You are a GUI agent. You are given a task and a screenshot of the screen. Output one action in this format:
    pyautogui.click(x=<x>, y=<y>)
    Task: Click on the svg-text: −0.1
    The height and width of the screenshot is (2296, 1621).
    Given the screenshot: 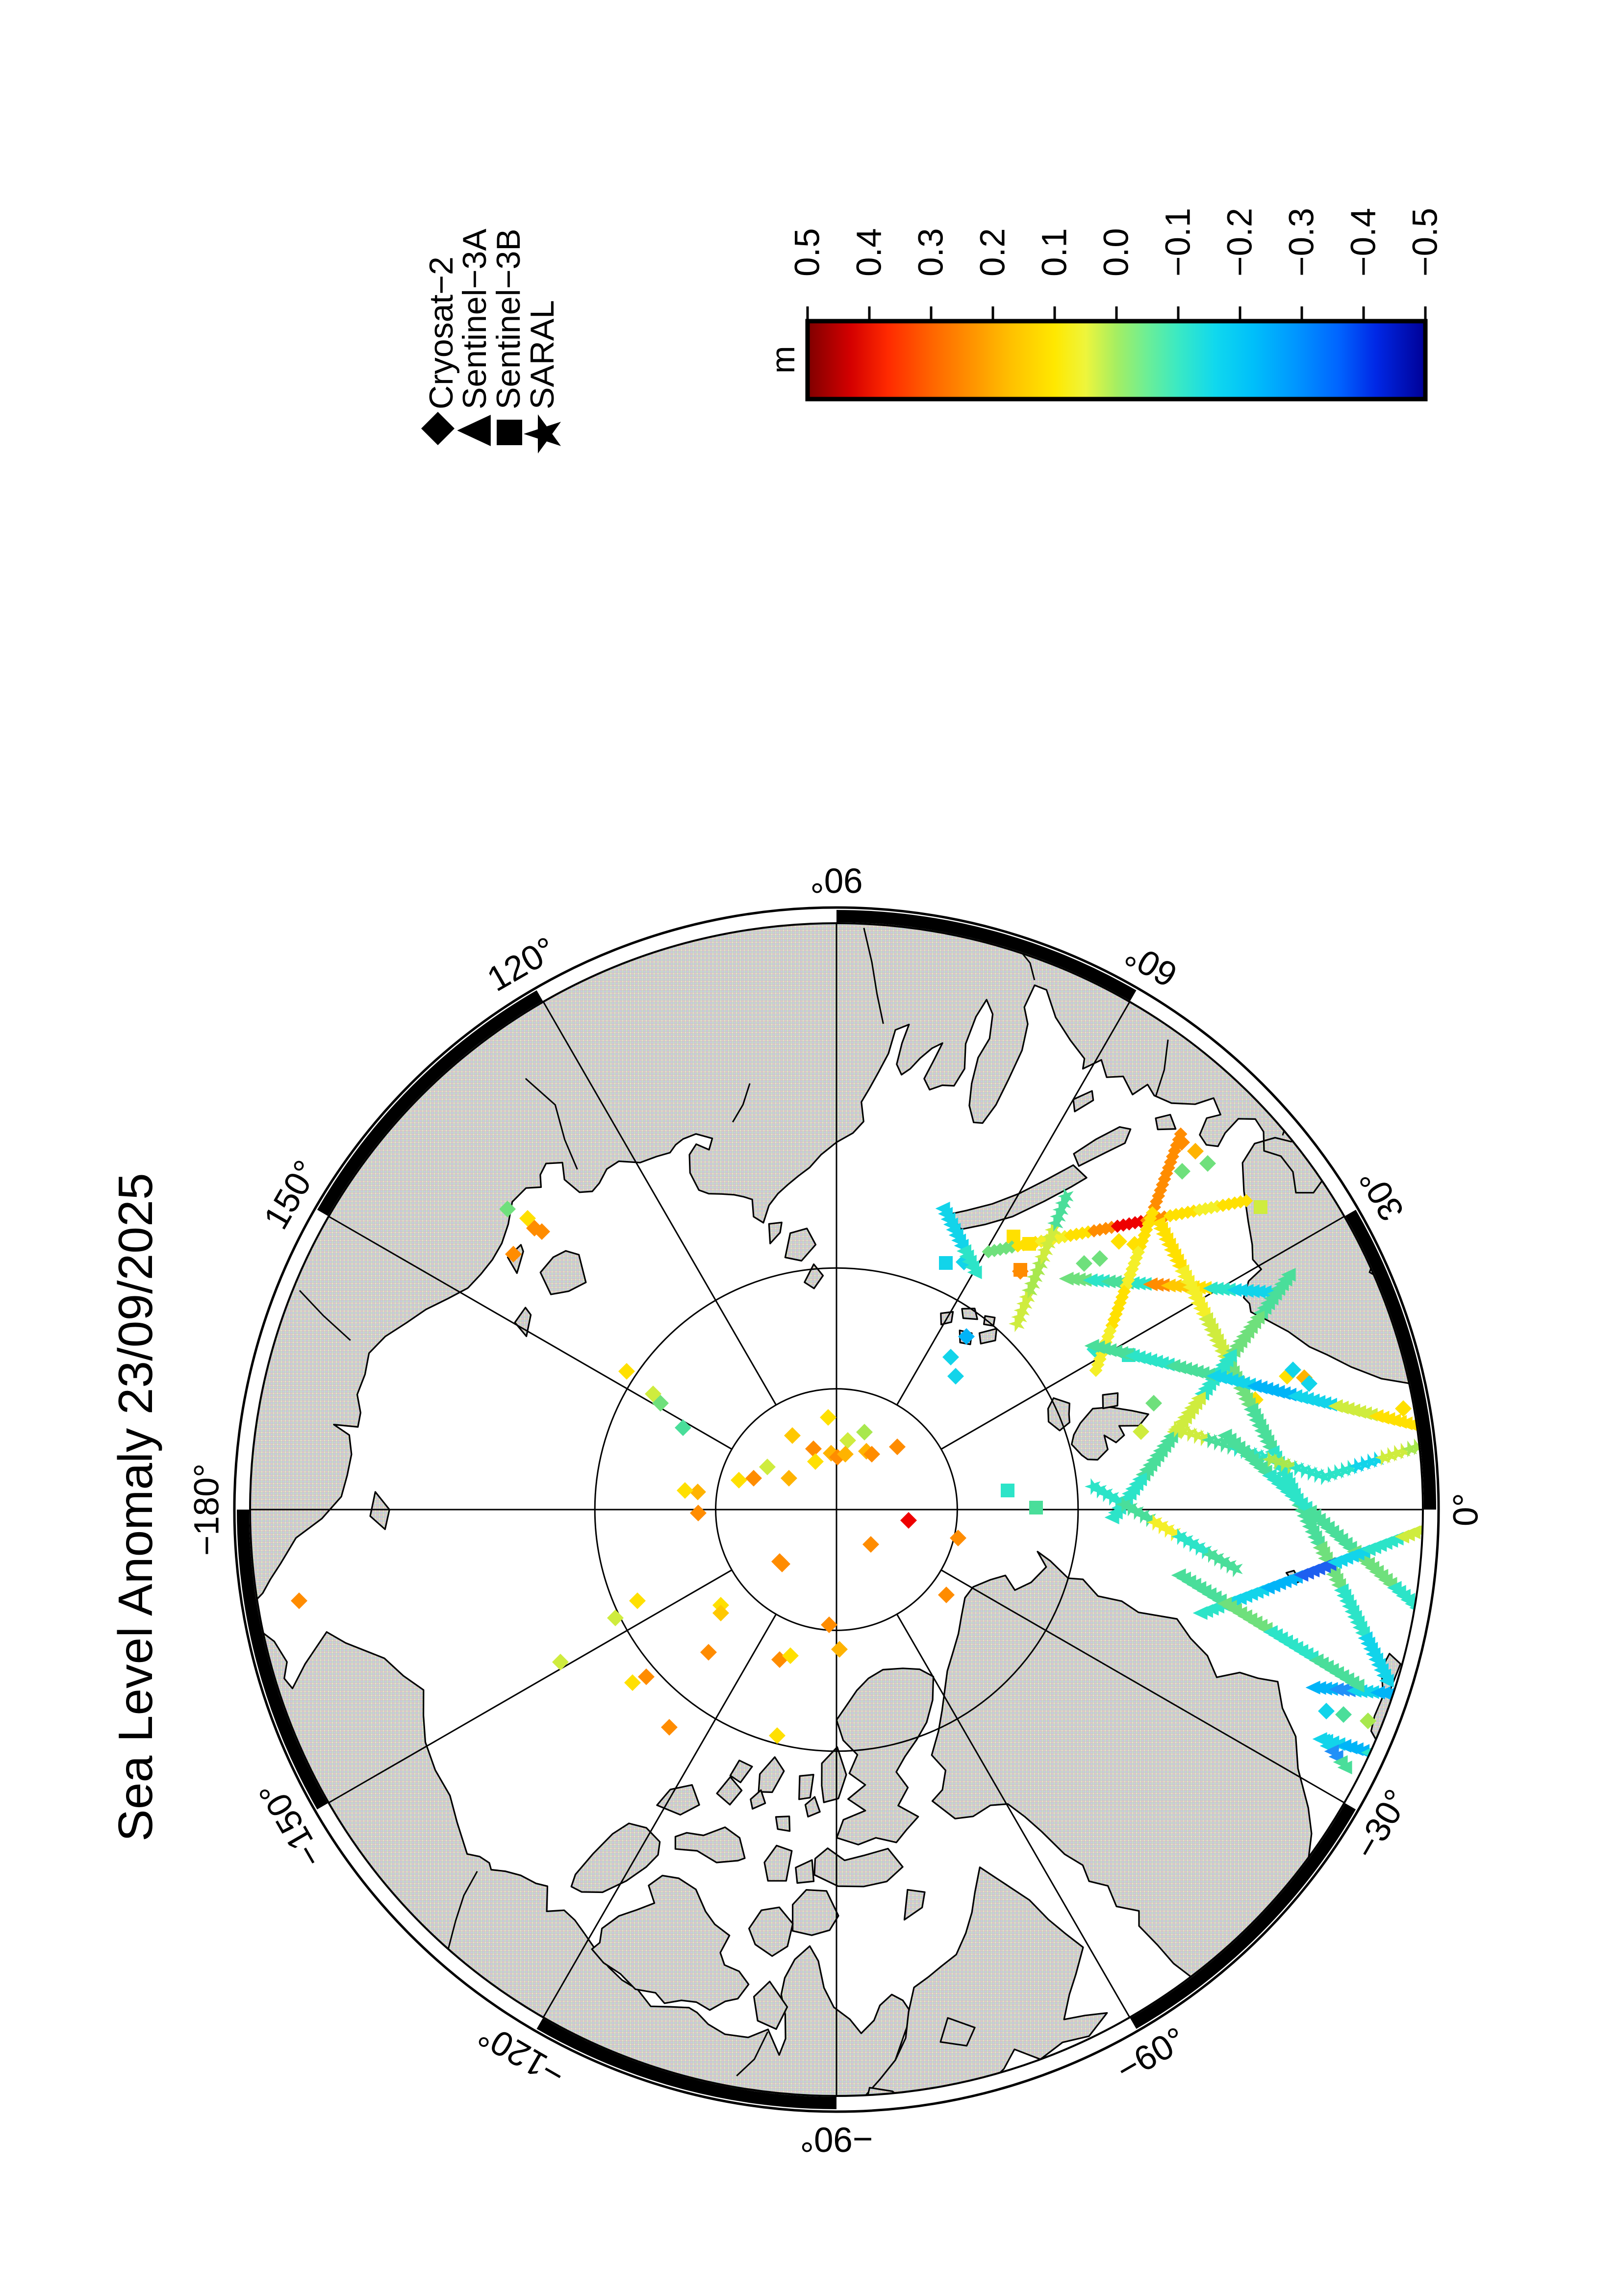 What is the action you would take?
    pyautogui.click(x=1178, y=242)
    